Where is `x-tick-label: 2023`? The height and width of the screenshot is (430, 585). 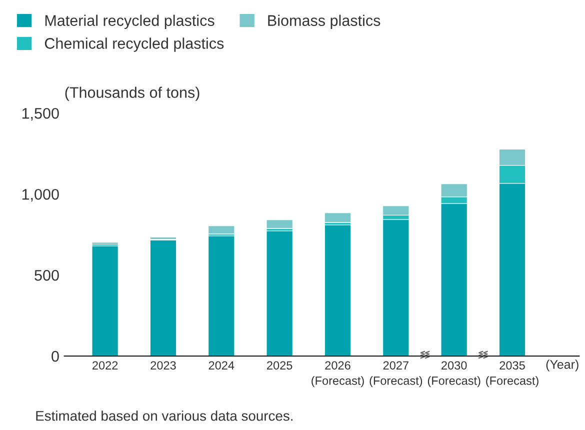
x-tick-label: 2023 is located at coordinates (163, 365).